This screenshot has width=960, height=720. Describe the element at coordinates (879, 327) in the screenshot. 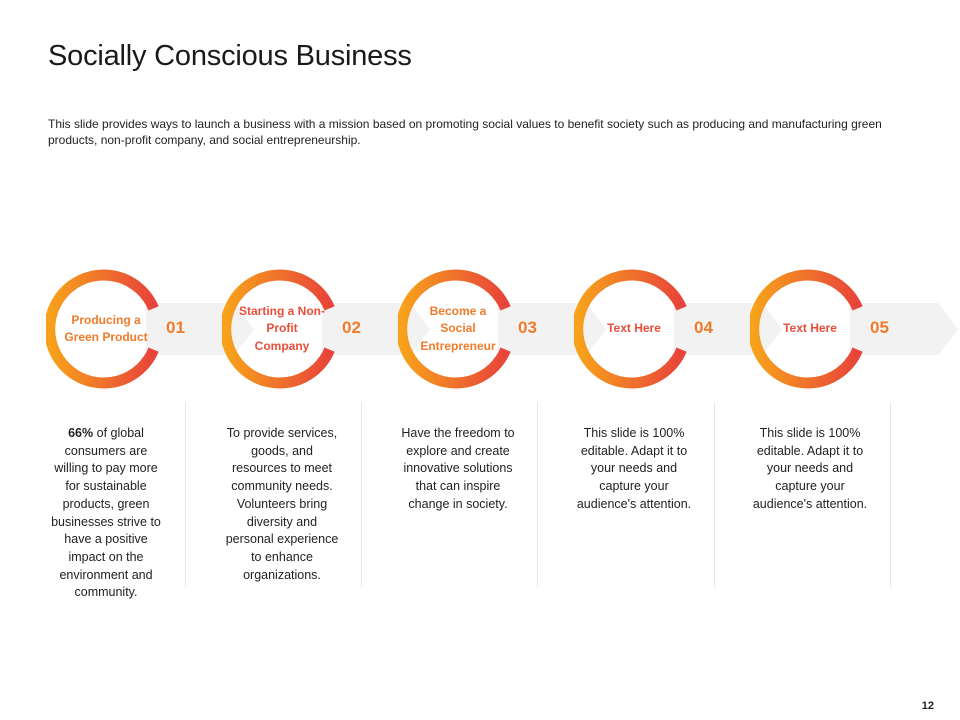

I see `step-number: 05` at that location.